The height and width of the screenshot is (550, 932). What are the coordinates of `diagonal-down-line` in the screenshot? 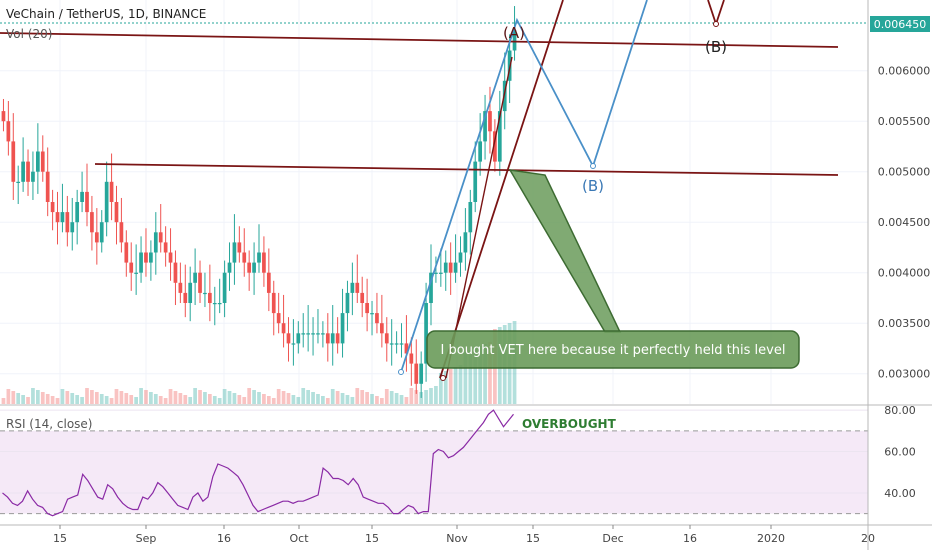 It's located at (479, 217).